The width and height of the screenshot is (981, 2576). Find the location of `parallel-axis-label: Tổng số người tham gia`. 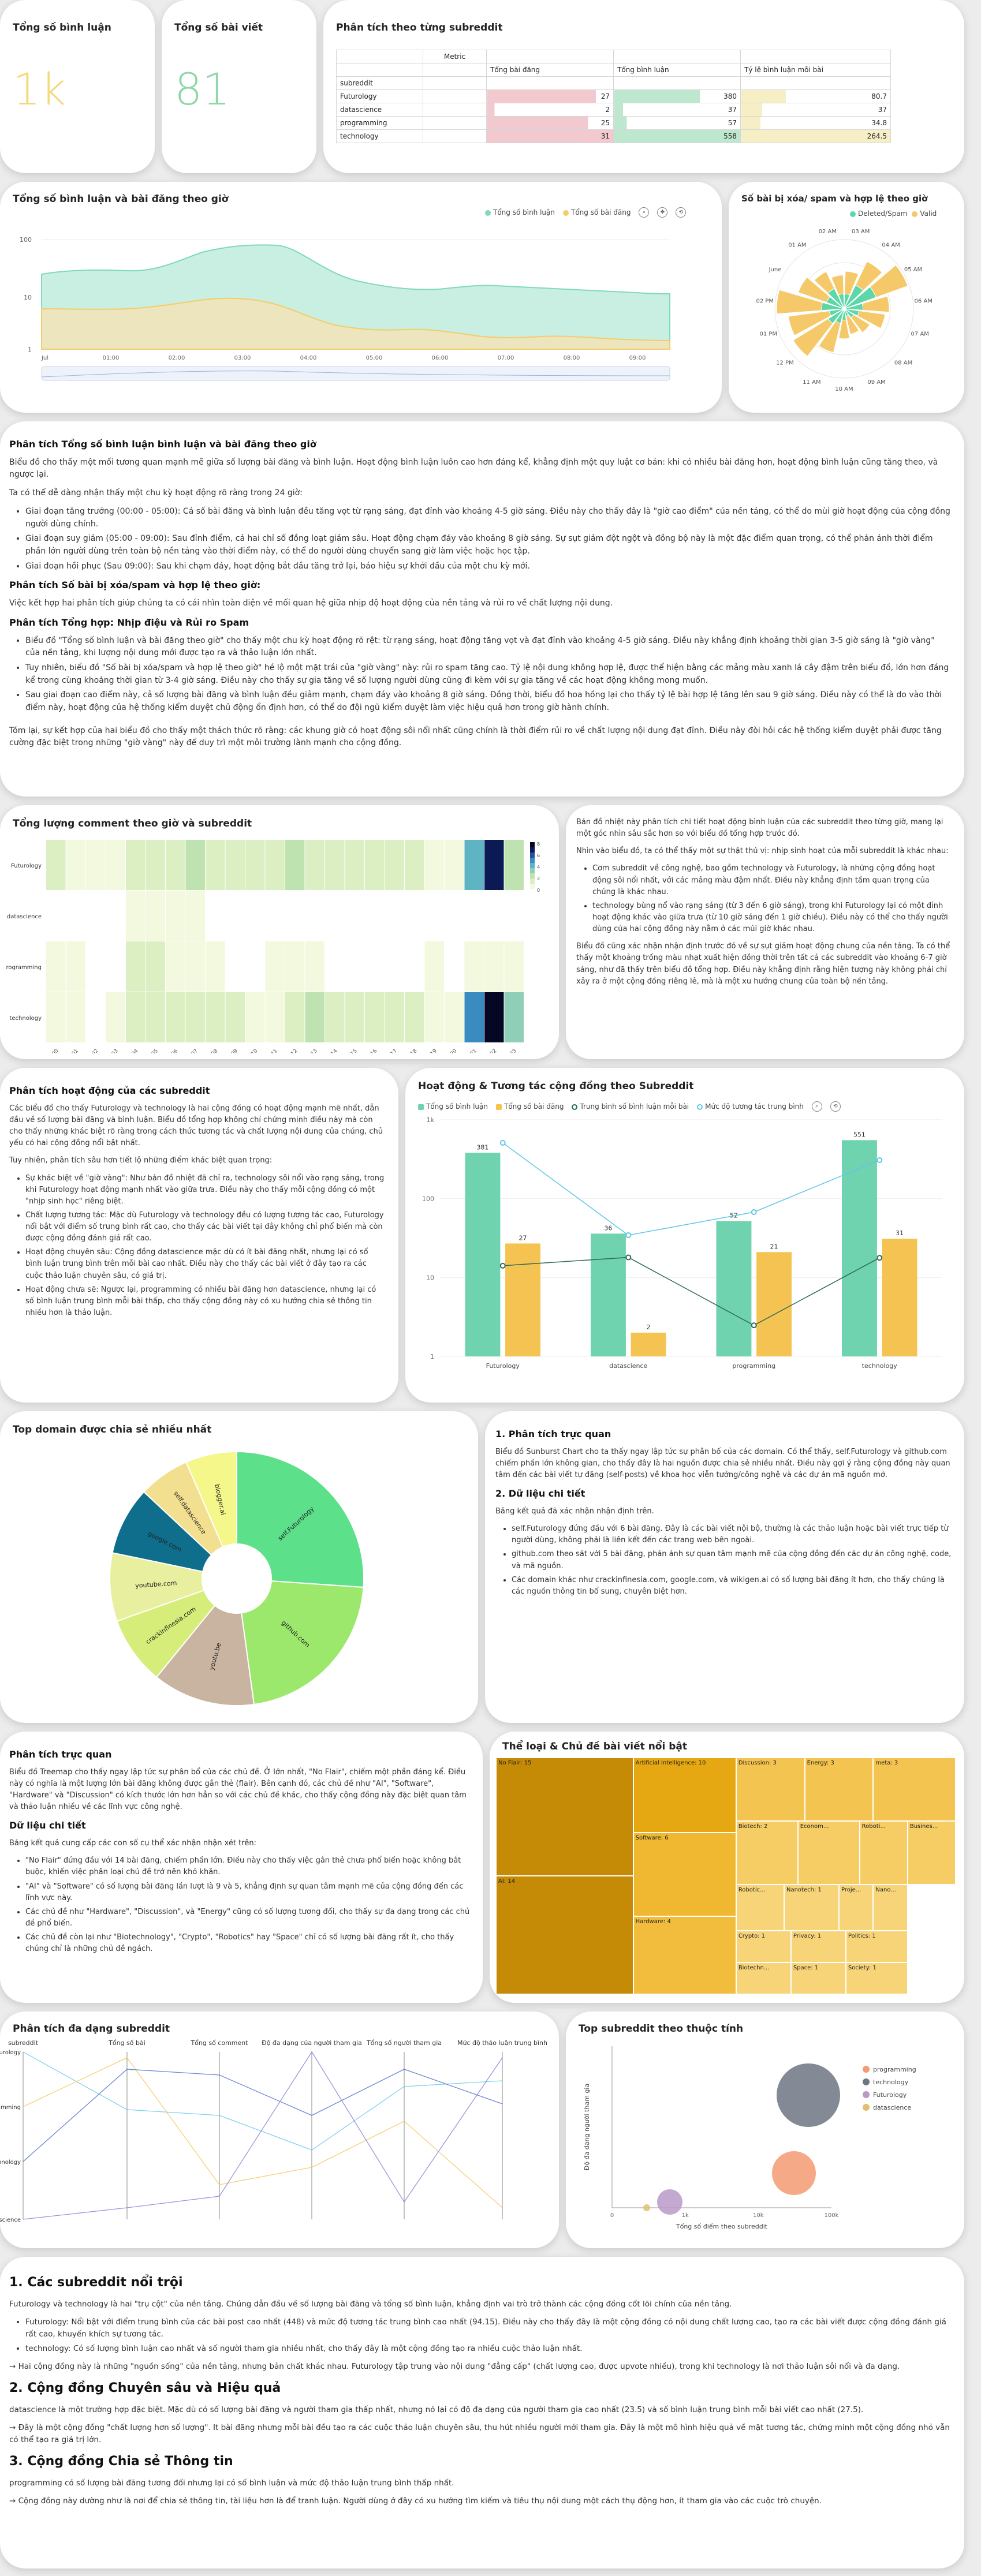

parallel-axis-label: Tổng số người tham gia is located at coordinates (404, 2043).